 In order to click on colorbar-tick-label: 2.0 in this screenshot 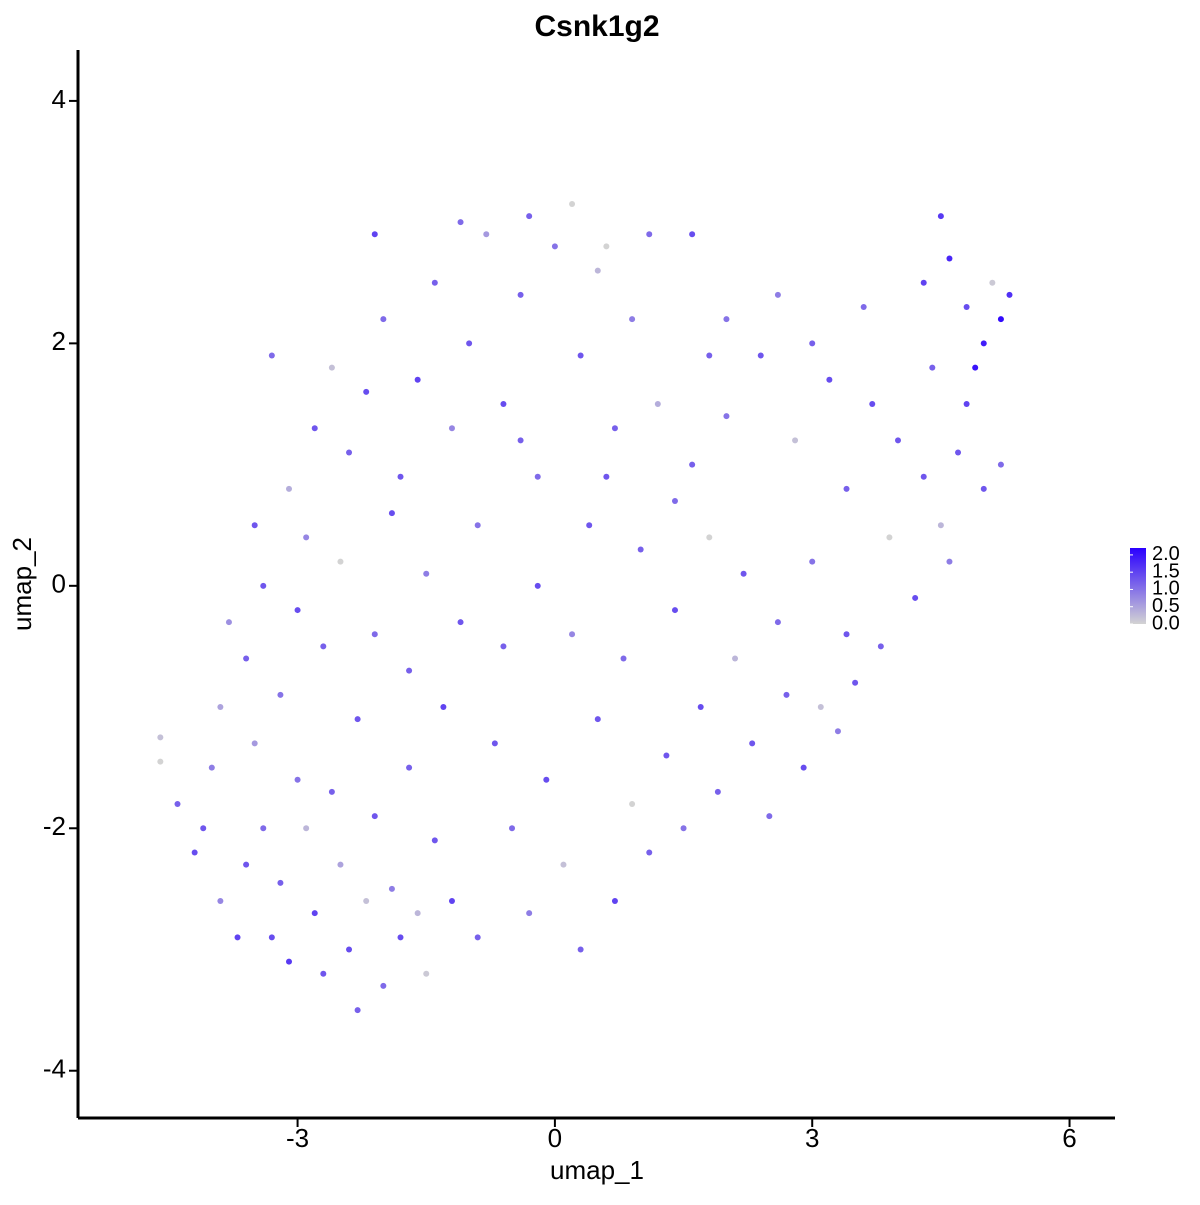, I will do `click(1166, 554)`.